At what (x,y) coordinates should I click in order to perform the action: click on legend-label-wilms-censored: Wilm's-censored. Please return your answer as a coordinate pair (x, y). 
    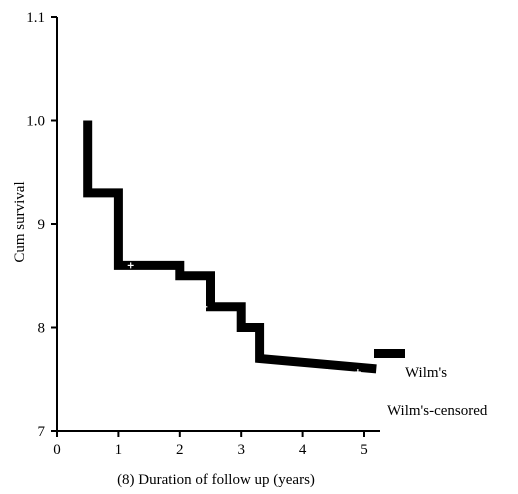
    Looking at the image, I should click on (437, 411).